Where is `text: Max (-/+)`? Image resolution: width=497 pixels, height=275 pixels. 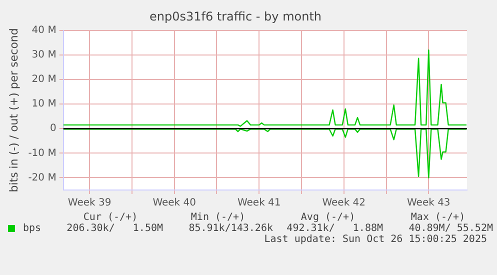
text: Max (-/+) is located at coordinates (438, 217).